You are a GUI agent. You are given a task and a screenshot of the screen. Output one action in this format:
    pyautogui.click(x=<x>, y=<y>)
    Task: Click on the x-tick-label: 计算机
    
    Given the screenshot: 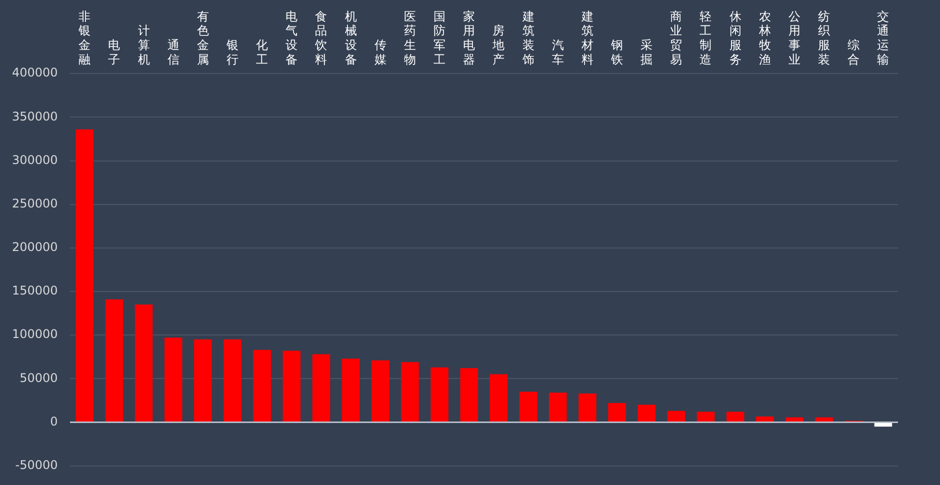 What is the action you would take?
    pyautogui.click(x=144, y=45)
    